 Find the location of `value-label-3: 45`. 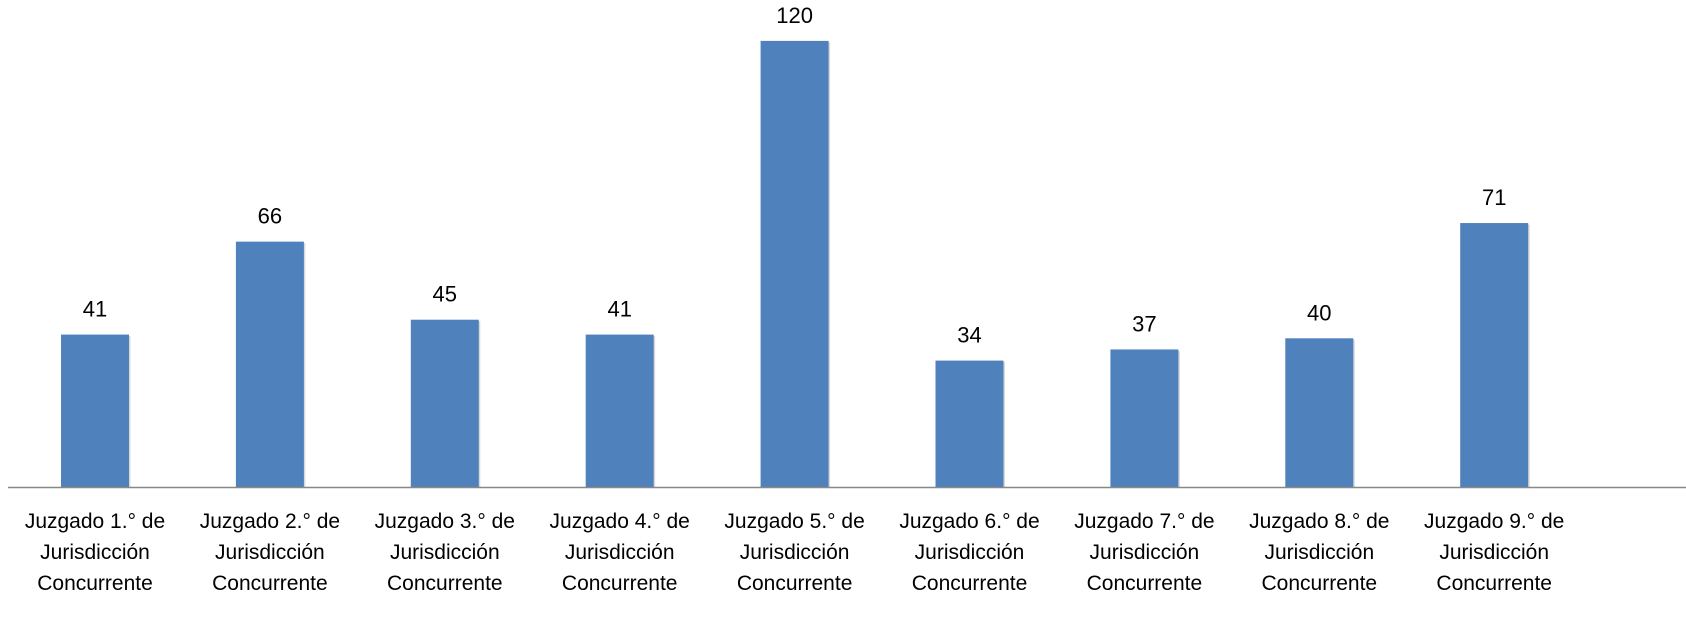

value-label-3: 45 is located at coordinates (445, 294).